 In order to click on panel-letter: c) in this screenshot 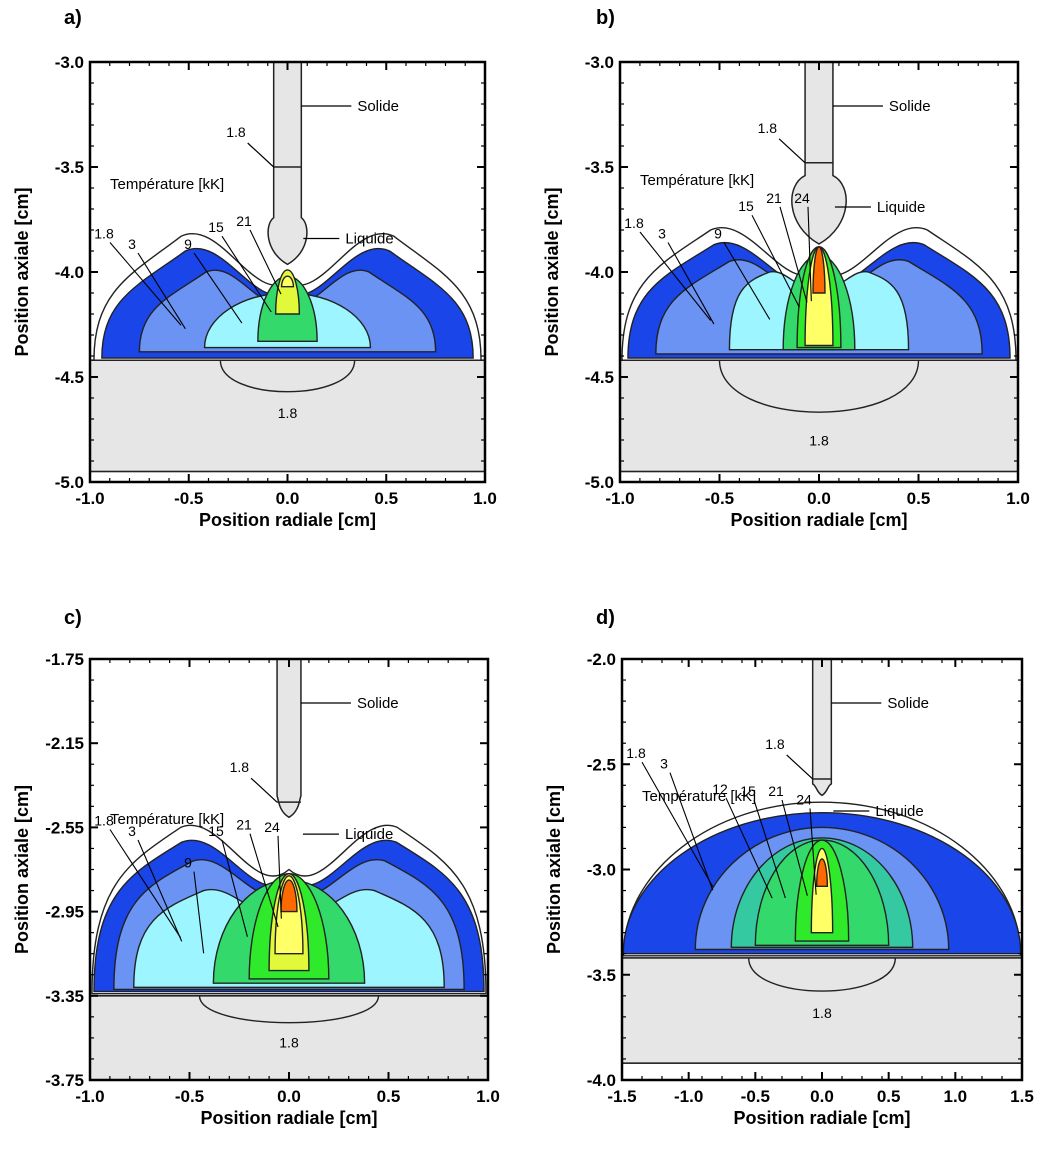, I will do `click(73, 618)`.